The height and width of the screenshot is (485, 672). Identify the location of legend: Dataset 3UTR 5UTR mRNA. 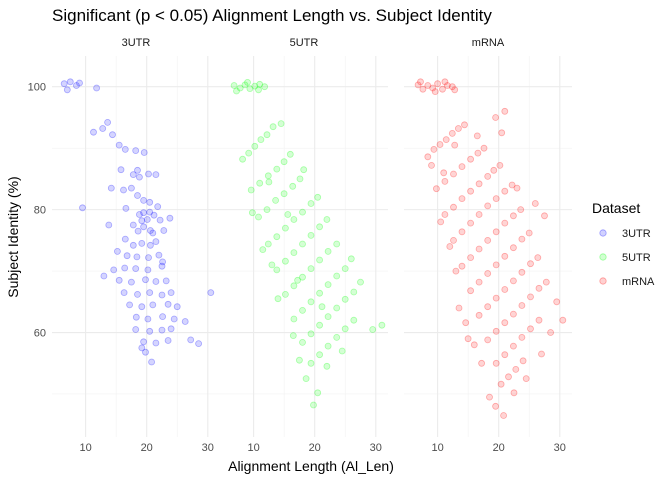
(623, 244).